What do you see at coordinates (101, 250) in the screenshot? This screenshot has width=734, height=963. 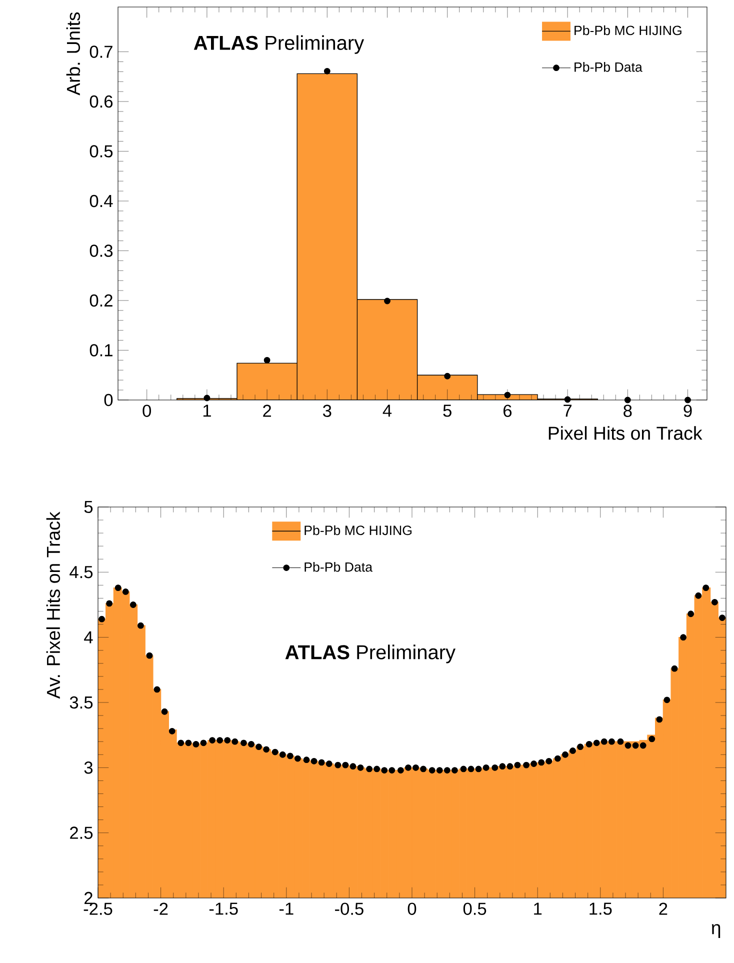 I see `y-tick-label: 0.3` at bounding box center [101, 250].